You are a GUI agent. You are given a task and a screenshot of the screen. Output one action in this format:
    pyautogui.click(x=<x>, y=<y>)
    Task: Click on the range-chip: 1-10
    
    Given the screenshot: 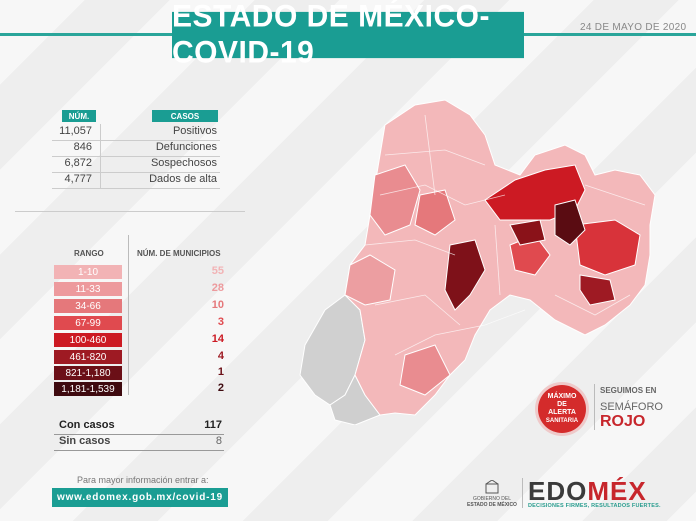 What is the action you would take?
    pyautogui.click(x=88, y=272)
    